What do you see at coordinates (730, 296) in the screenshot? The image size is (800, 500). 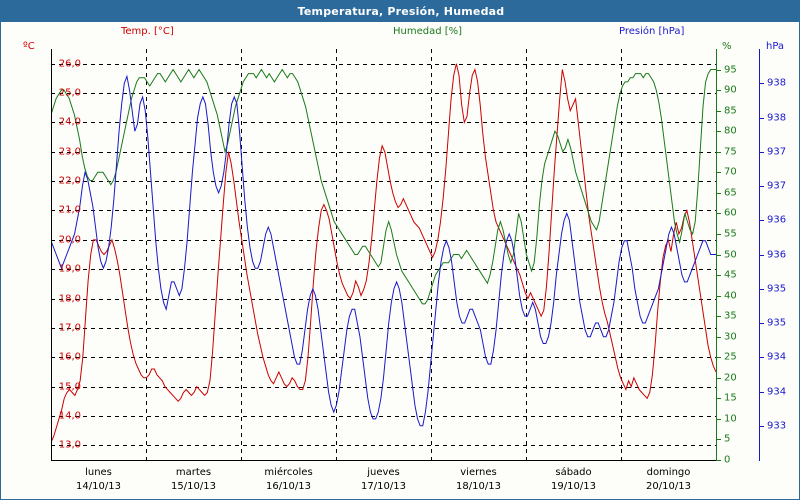 I see `y-tick-label-humidity: 40` at bounding box center [730, 296].